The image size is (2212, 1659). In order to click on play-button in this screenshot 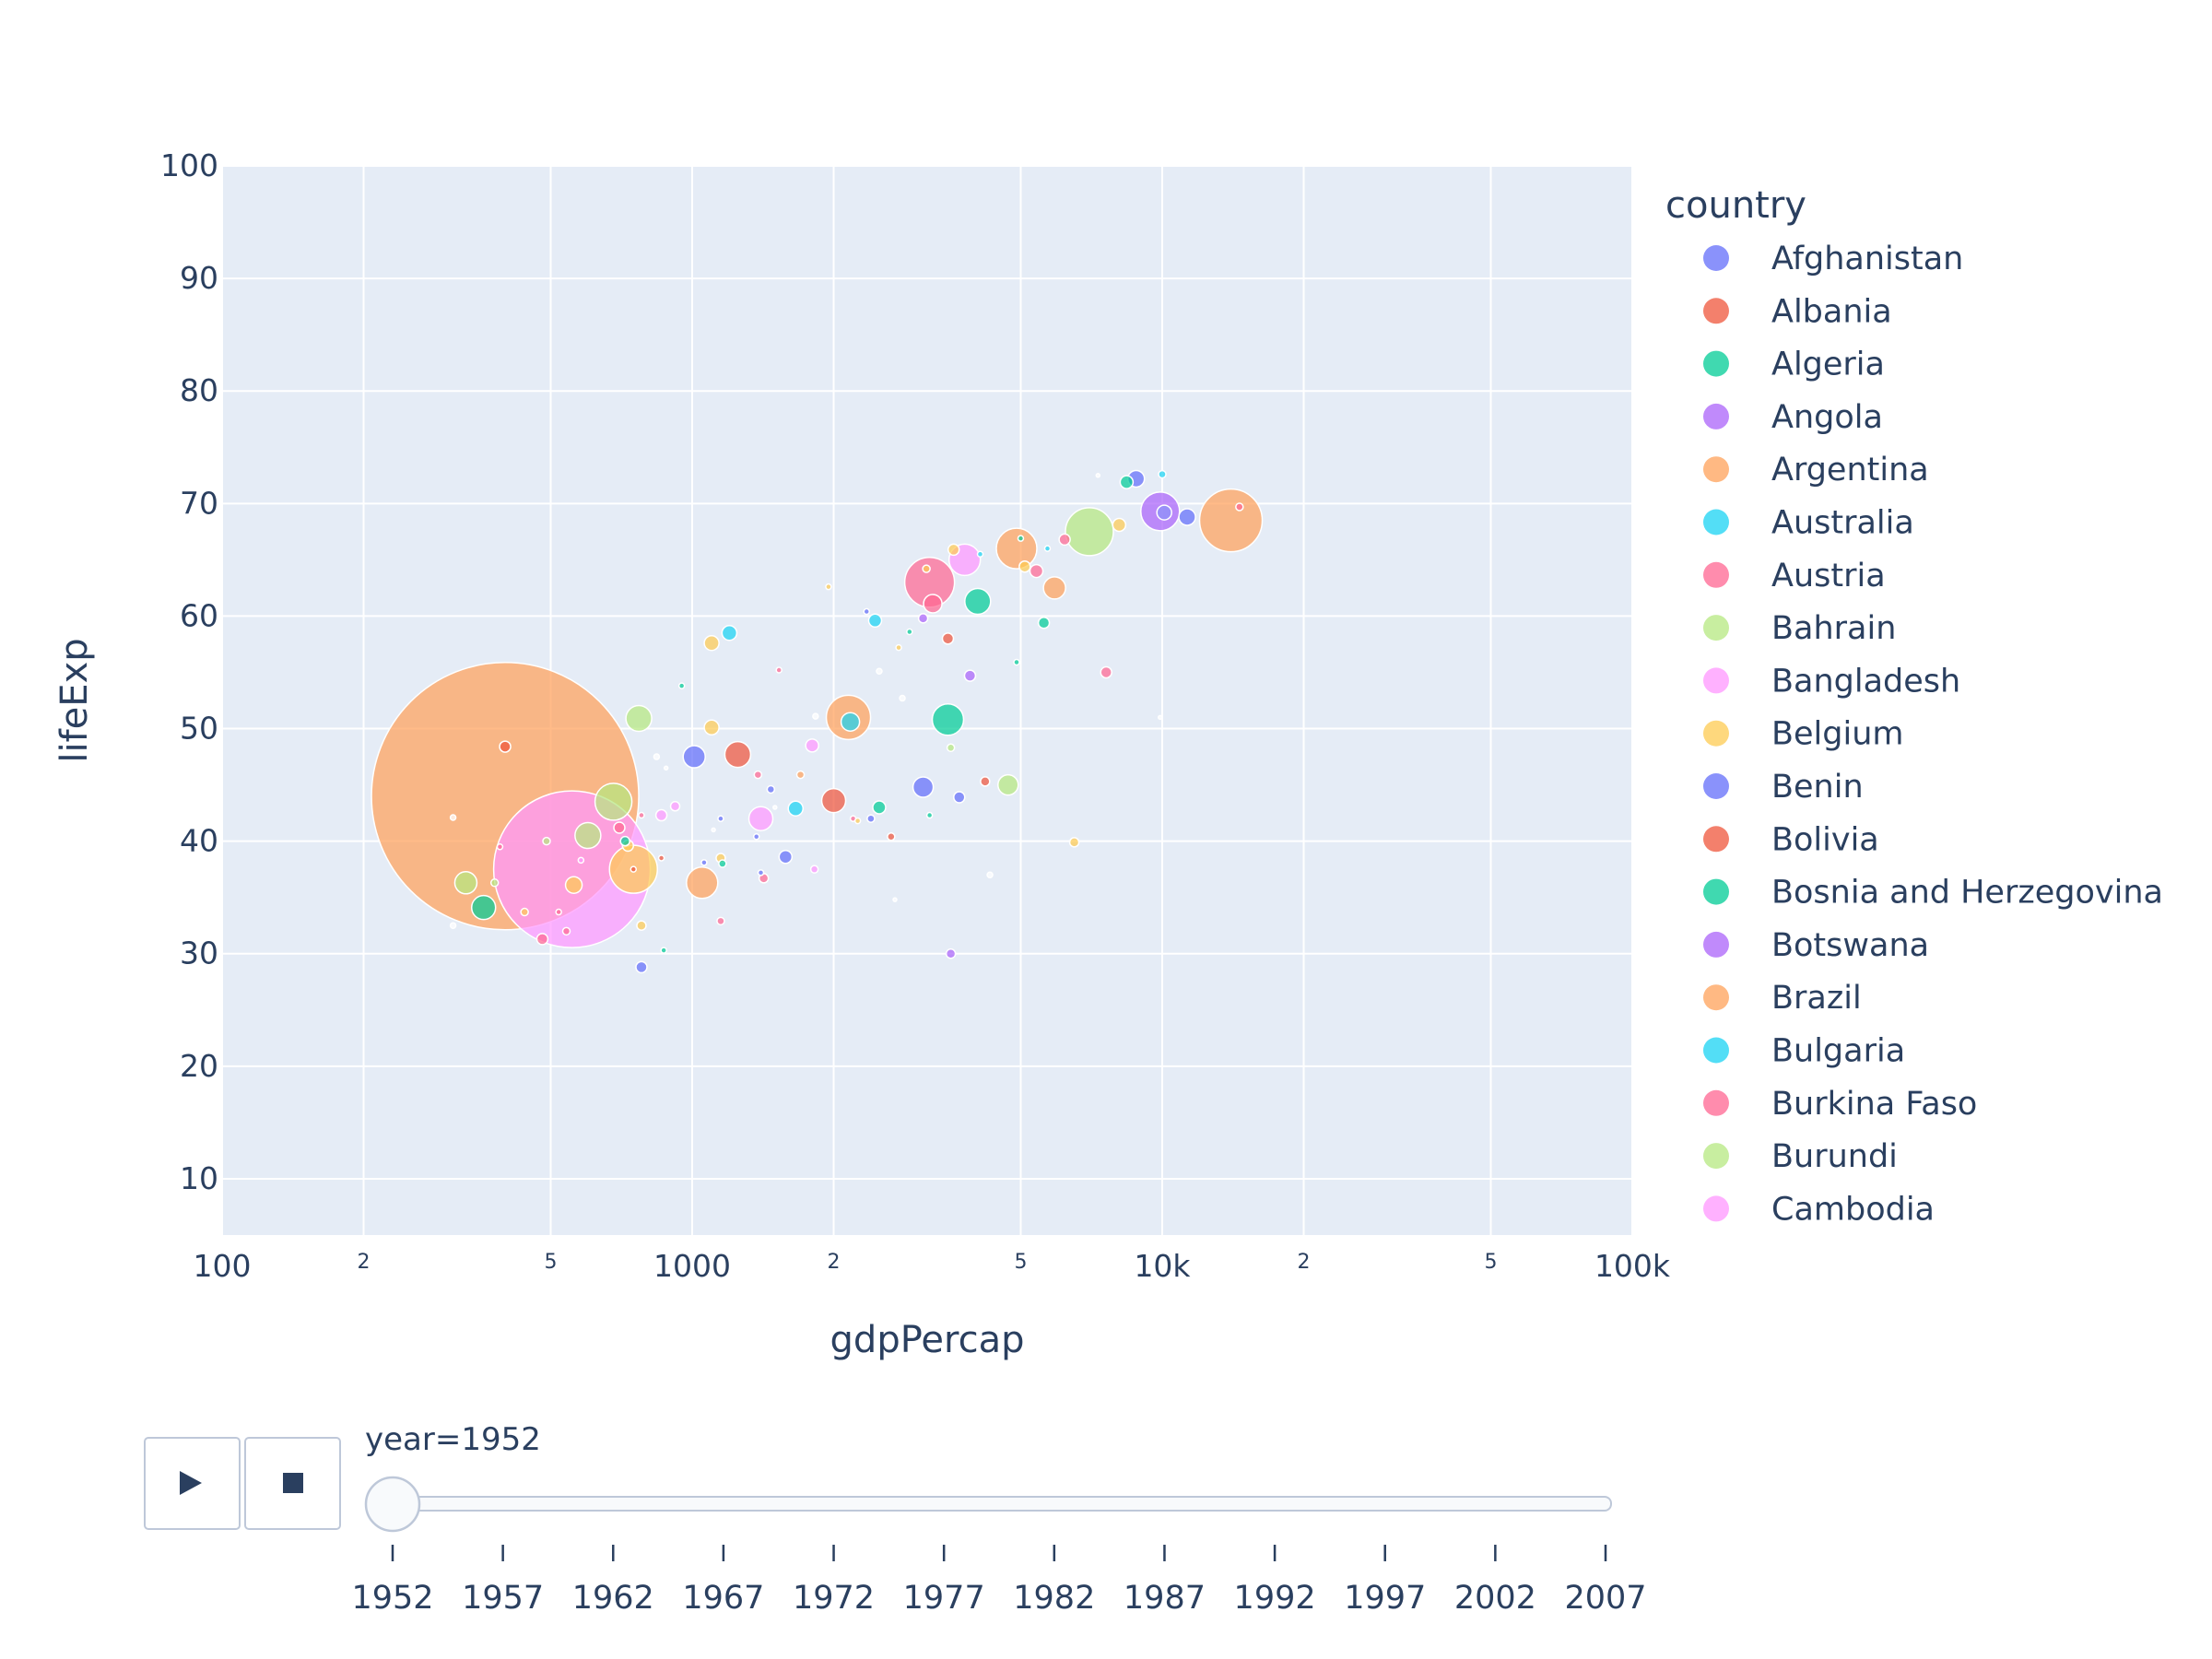, I will do `click(192, 1483)`.